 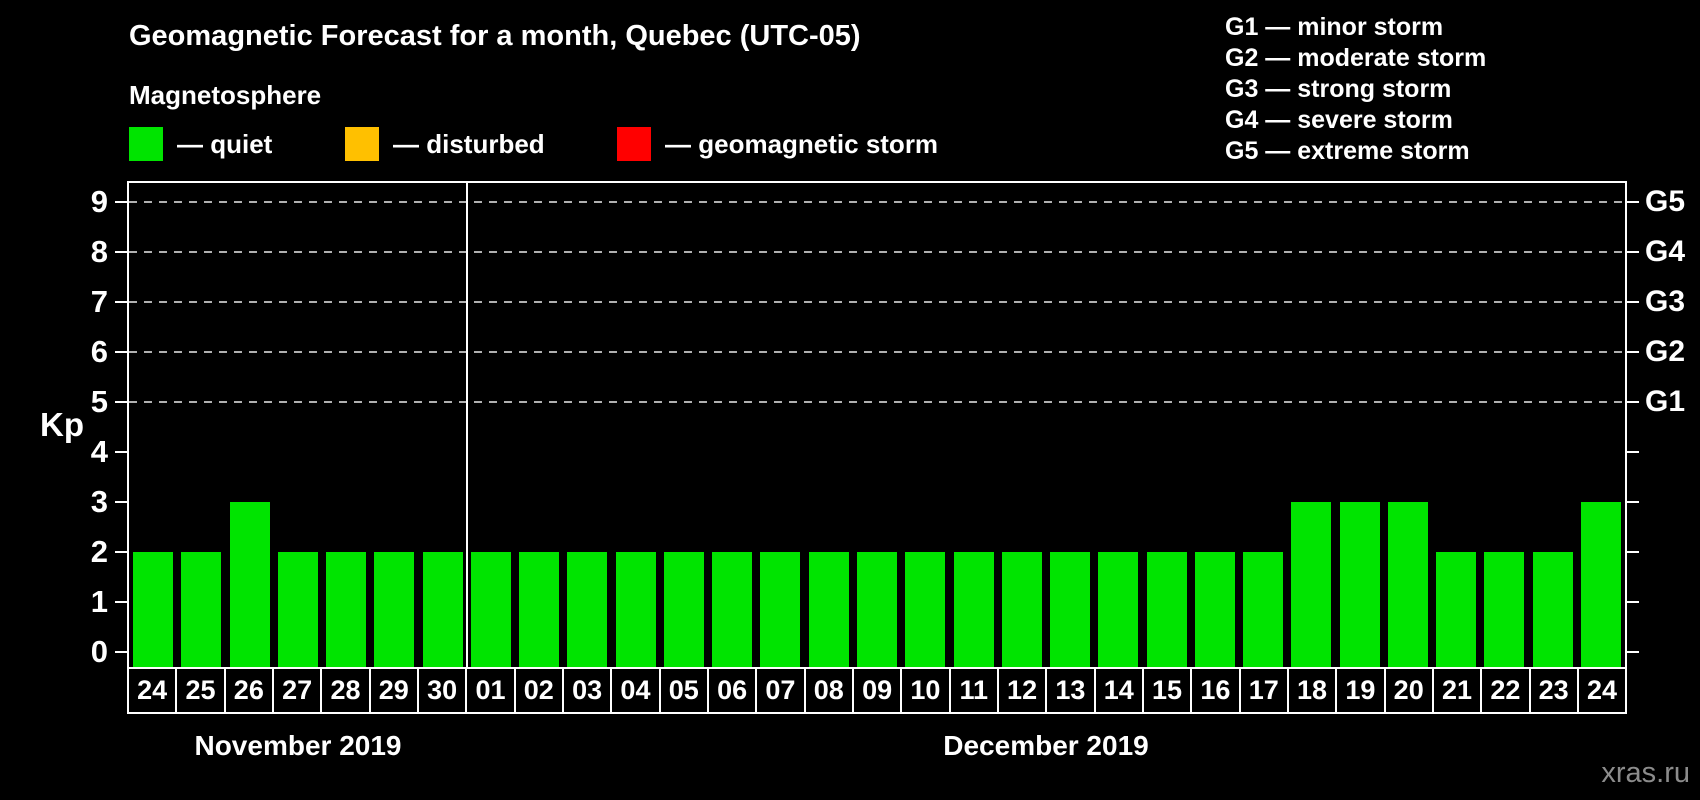 What do you see at coordinates (1215, 690) in the screenshot?
I see `day-label-cell: 16` at bounding box center [1215, 690].